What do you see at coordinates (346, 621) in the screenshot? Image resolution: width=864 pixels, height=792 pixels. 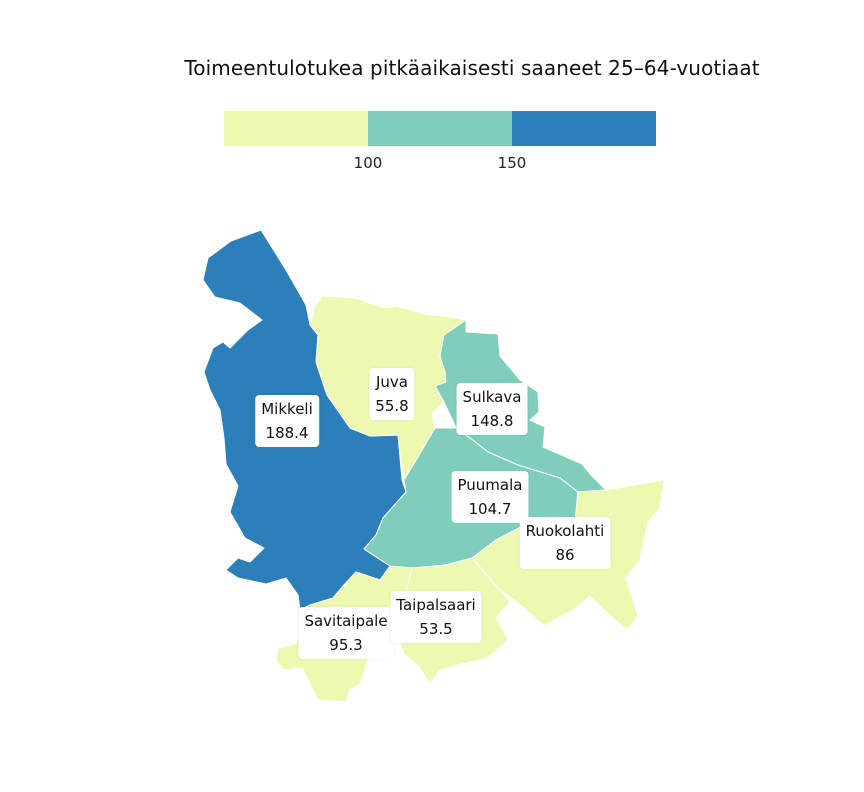 I see `label-savitaipale-name: Savitaipale` at bounding box center [346, 621].